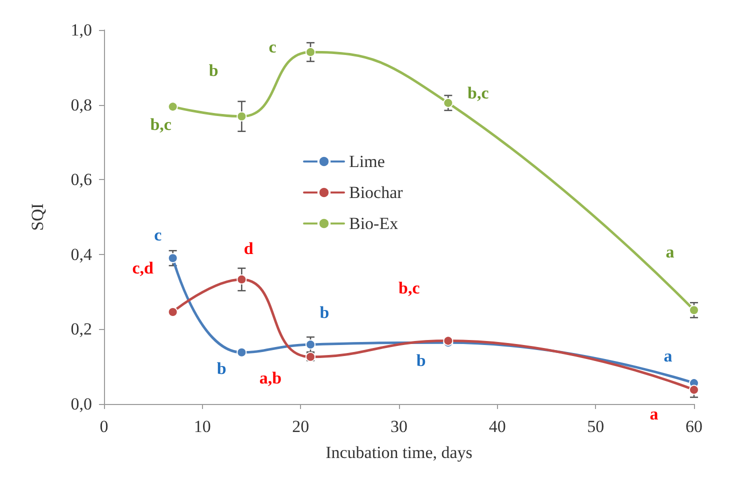 This screenshot has height=489, width=744. I want to click on y-tick-label: 0,8, so click(81, 104).